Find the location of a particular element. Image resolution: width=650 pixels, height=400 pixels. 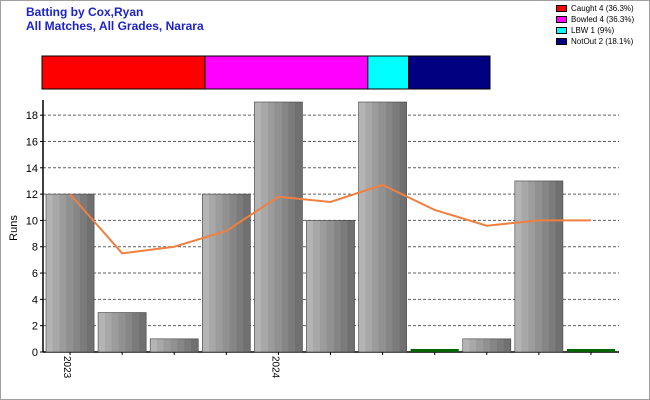

y-tick-label: 2 is located at coordinates (35, 327).